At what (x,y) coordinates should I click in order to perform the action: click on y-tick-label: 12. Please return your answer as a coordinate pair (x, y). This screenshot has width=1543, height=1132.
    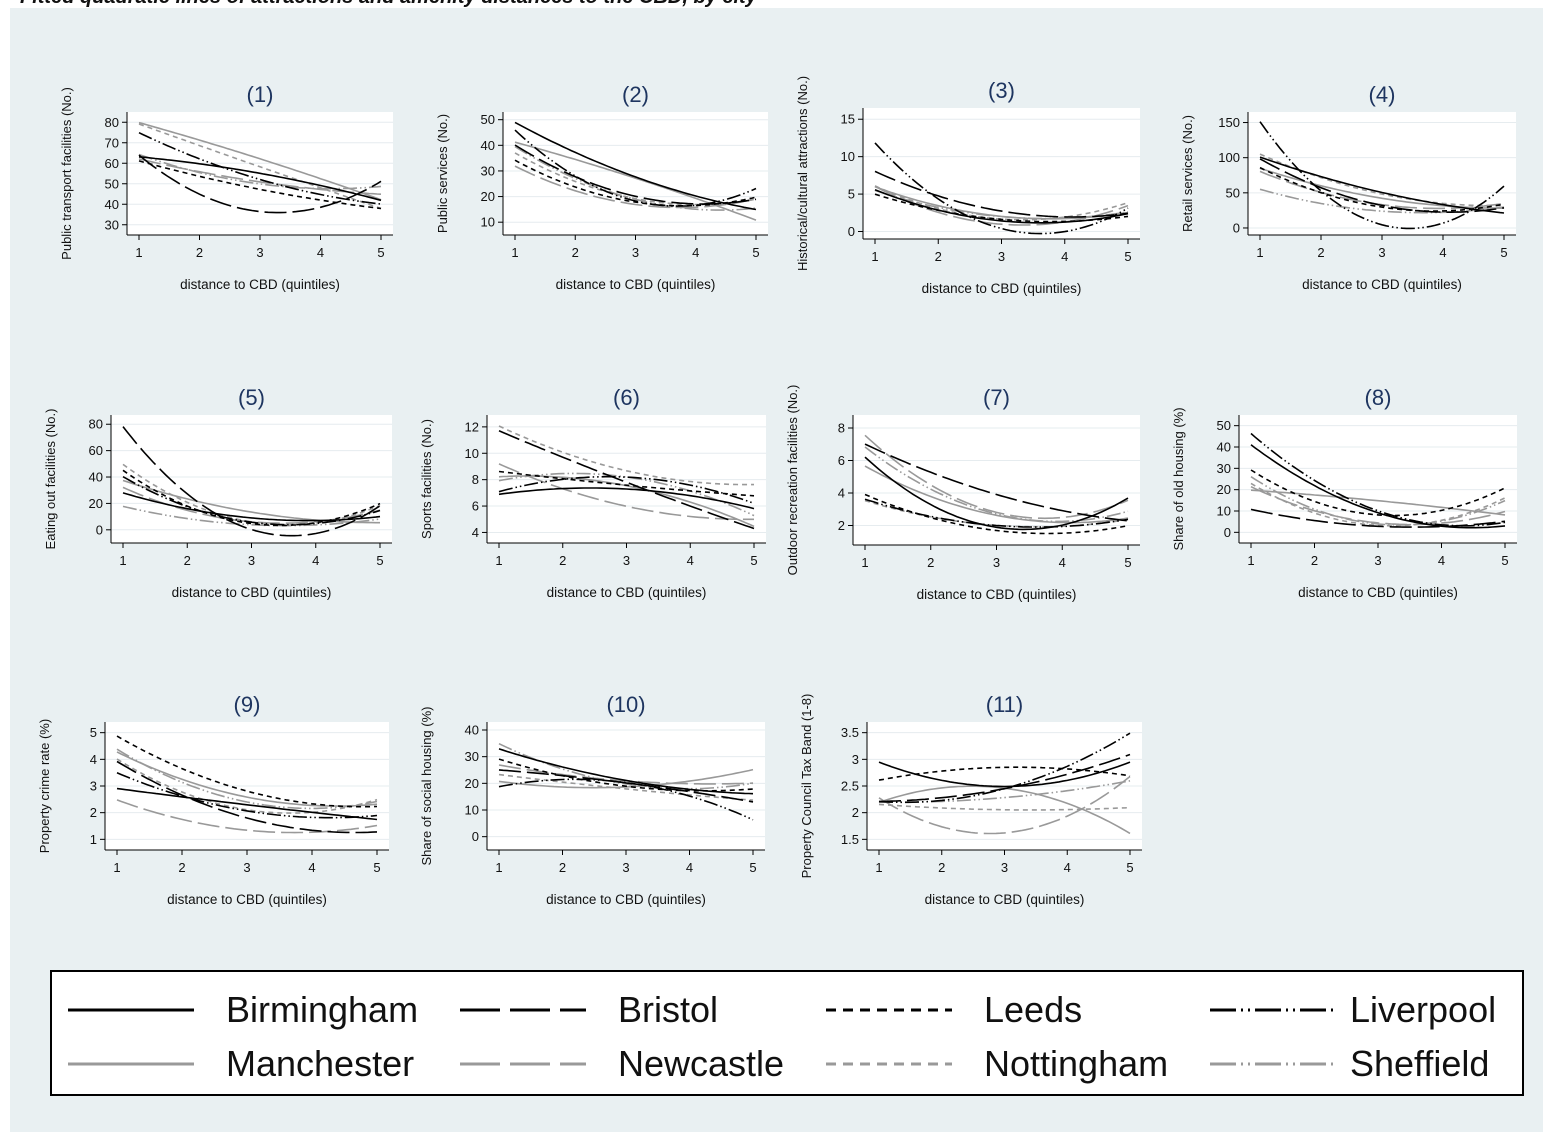
    Looking at the image, I should click on (472, 426).